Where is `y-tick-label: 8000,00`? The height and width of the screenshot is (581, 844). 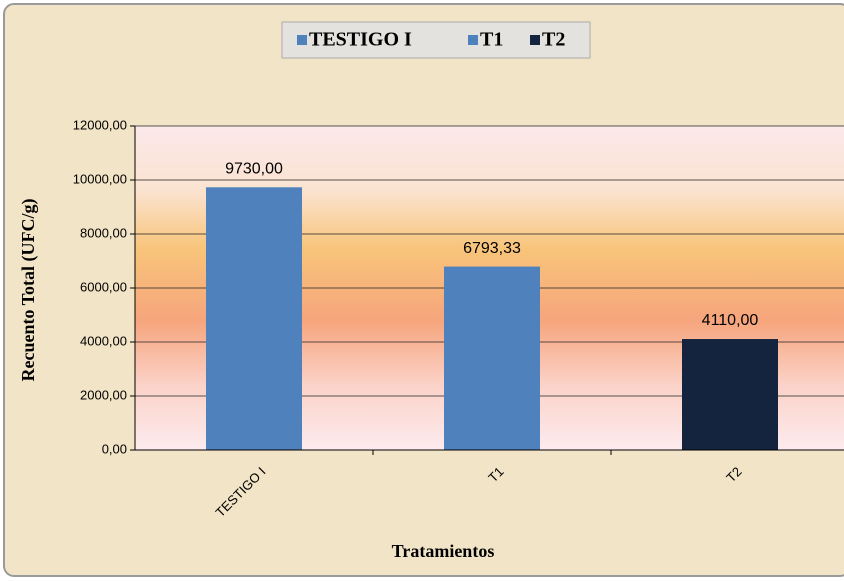 y-tick-label: 8000,00 is located at coordinates (103, 232).